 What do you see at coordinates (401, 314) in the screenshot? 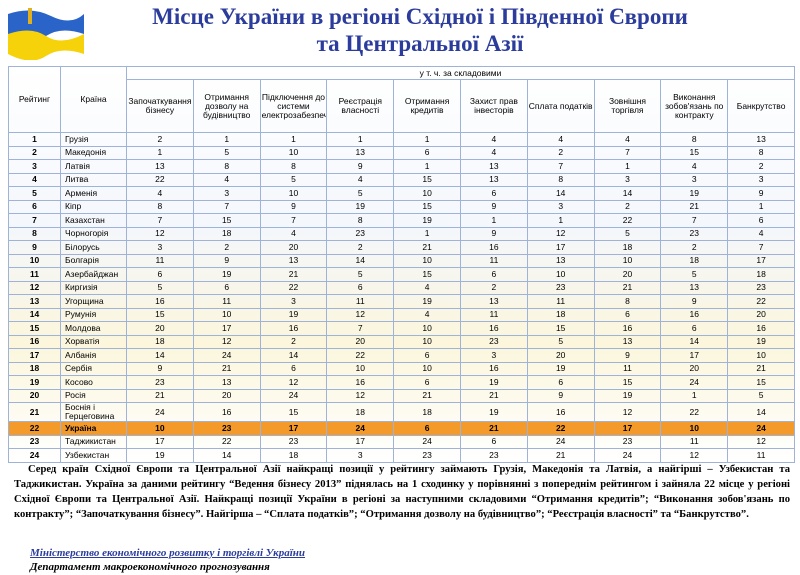
I see `table-row: 14 Румунія 15 10 19 12 4 11 18 6 16 20` at bounding box center [401, 314].